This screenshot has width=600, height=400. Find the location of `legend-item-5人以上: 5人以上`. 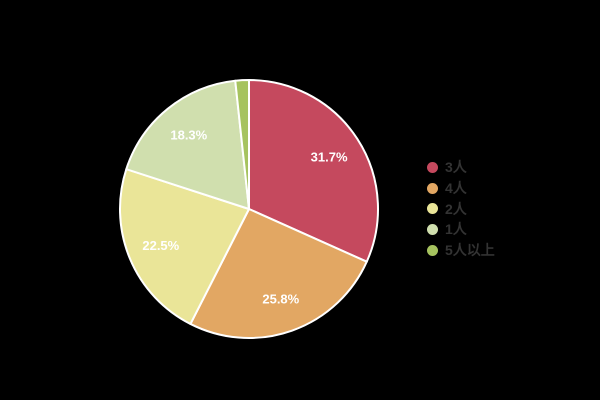

legend-item-5人以上: 5人以上 is located at coordinates (461, 250).